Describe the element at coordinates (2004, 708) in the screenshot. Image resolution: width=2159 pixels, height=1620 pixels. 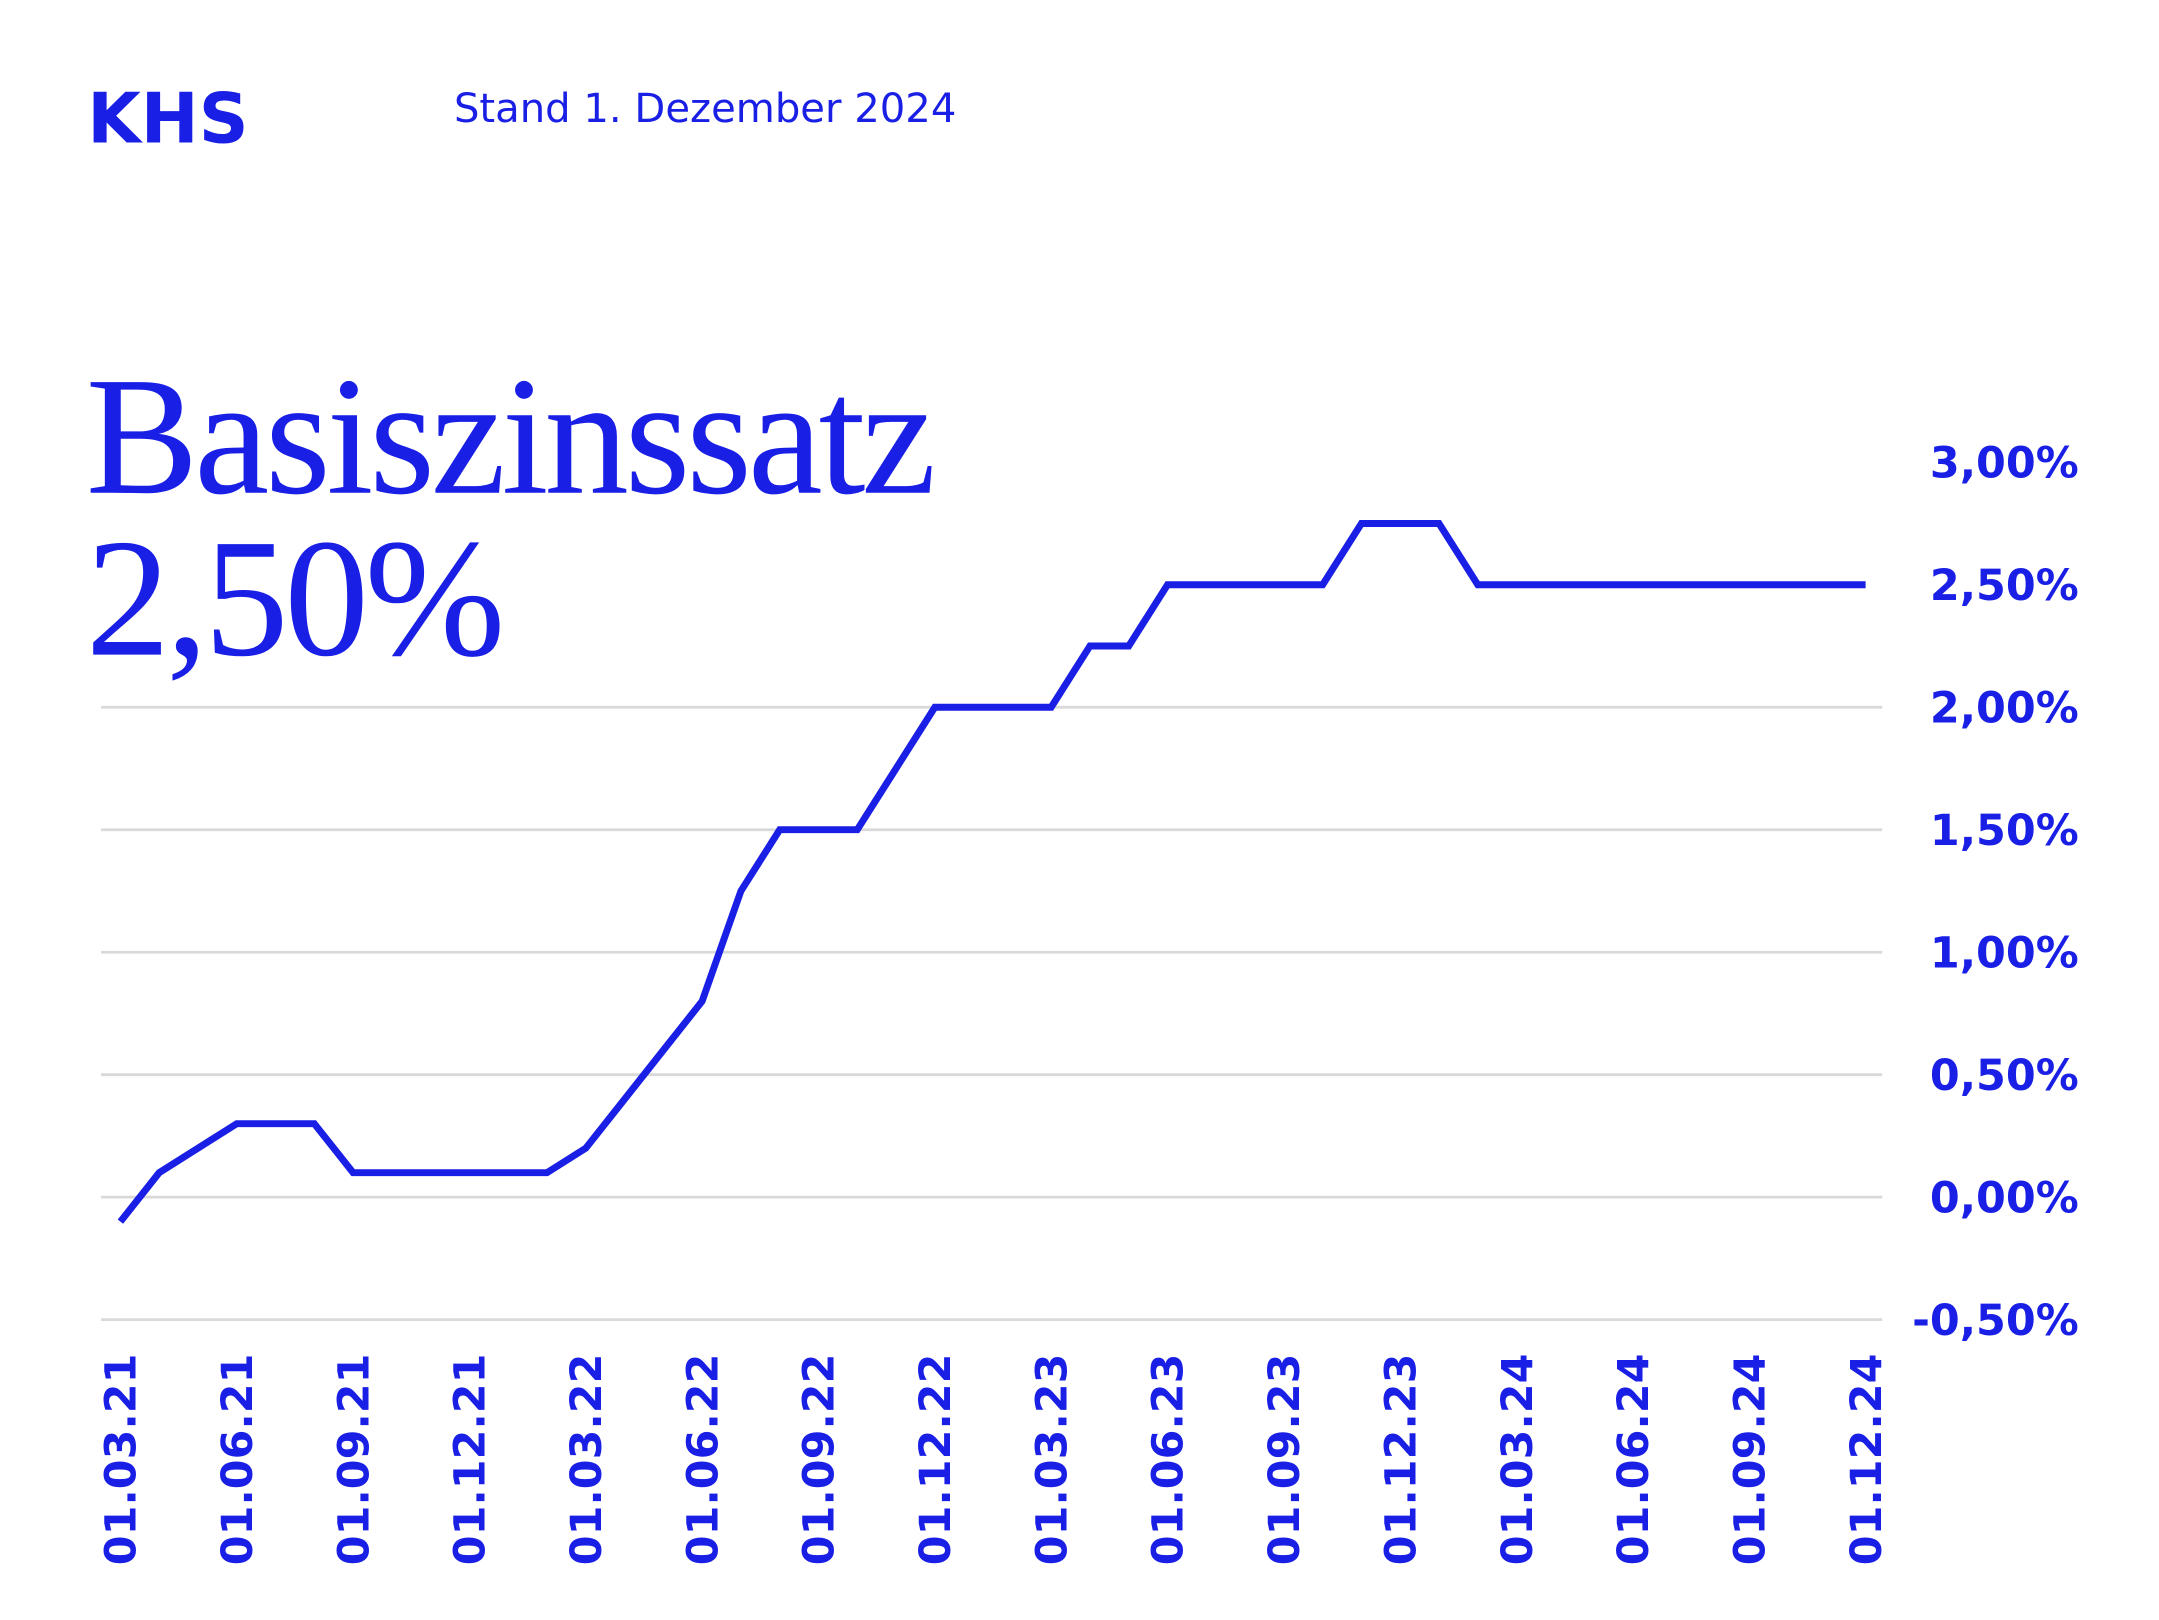
I see `y-tick-label: 2,00%` at that location.